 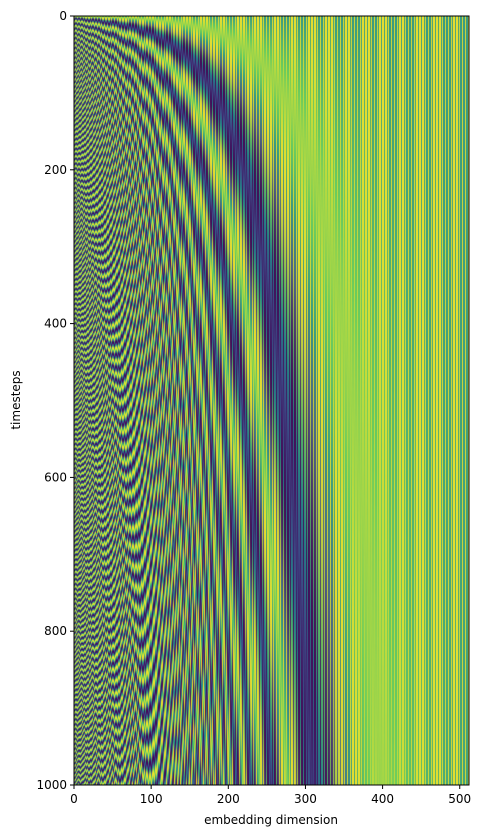 I want to click on x-axis-ticks: 0 100 200 300 400 500, so click(x=270, y=795).